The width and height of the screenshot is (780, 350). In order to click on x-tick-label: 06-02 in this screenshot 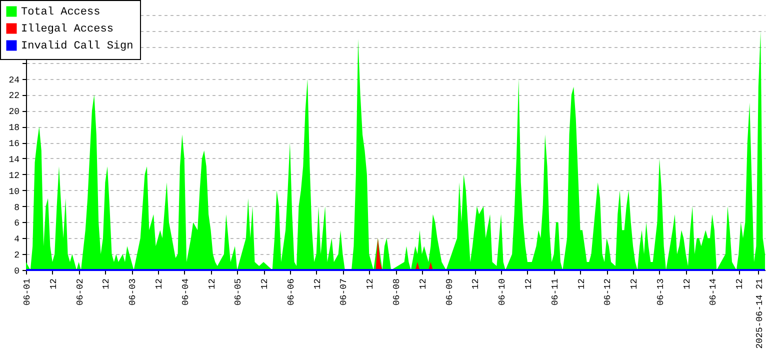, I will do `click(80, 292)`.